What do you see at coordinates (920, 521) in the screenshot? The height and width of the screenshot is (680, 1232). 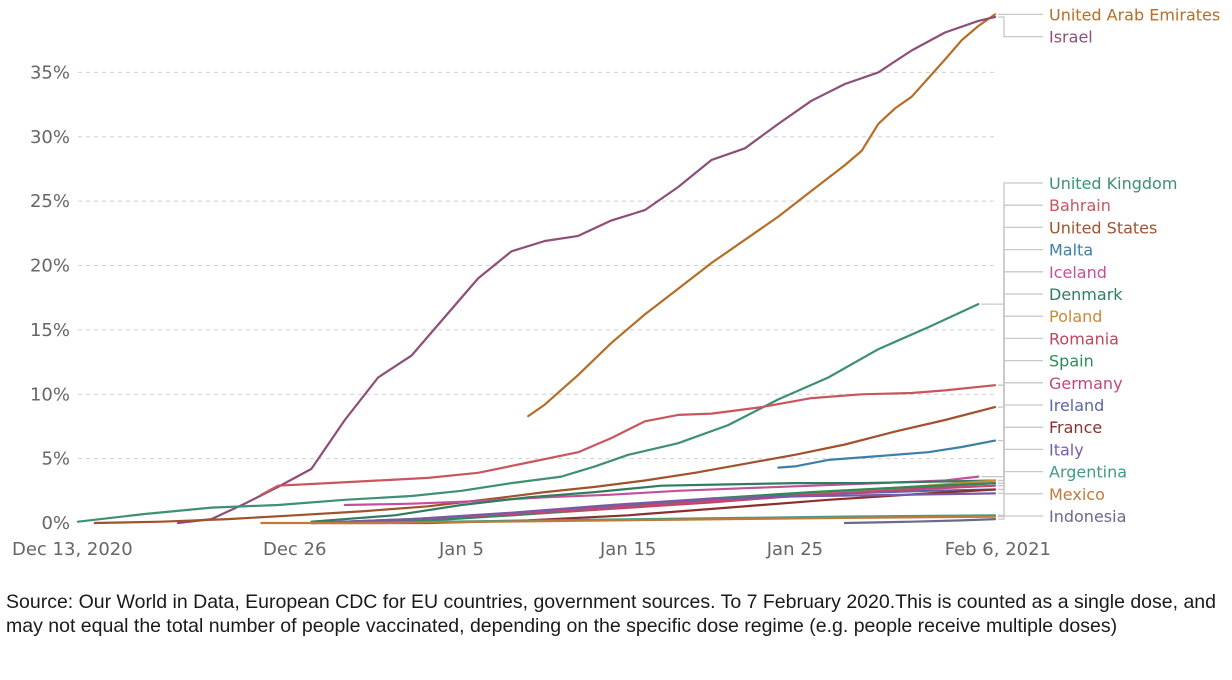 I see `series-line-indonesia` at bounding box center [920, 521].